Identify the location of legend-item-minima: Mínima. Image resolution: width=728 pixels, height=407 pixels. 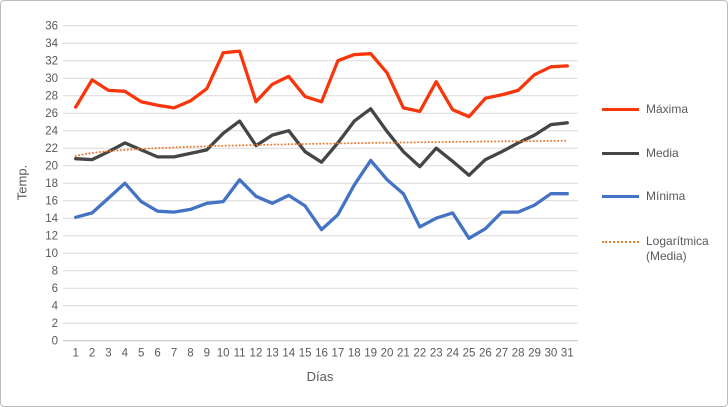
(664, 196).